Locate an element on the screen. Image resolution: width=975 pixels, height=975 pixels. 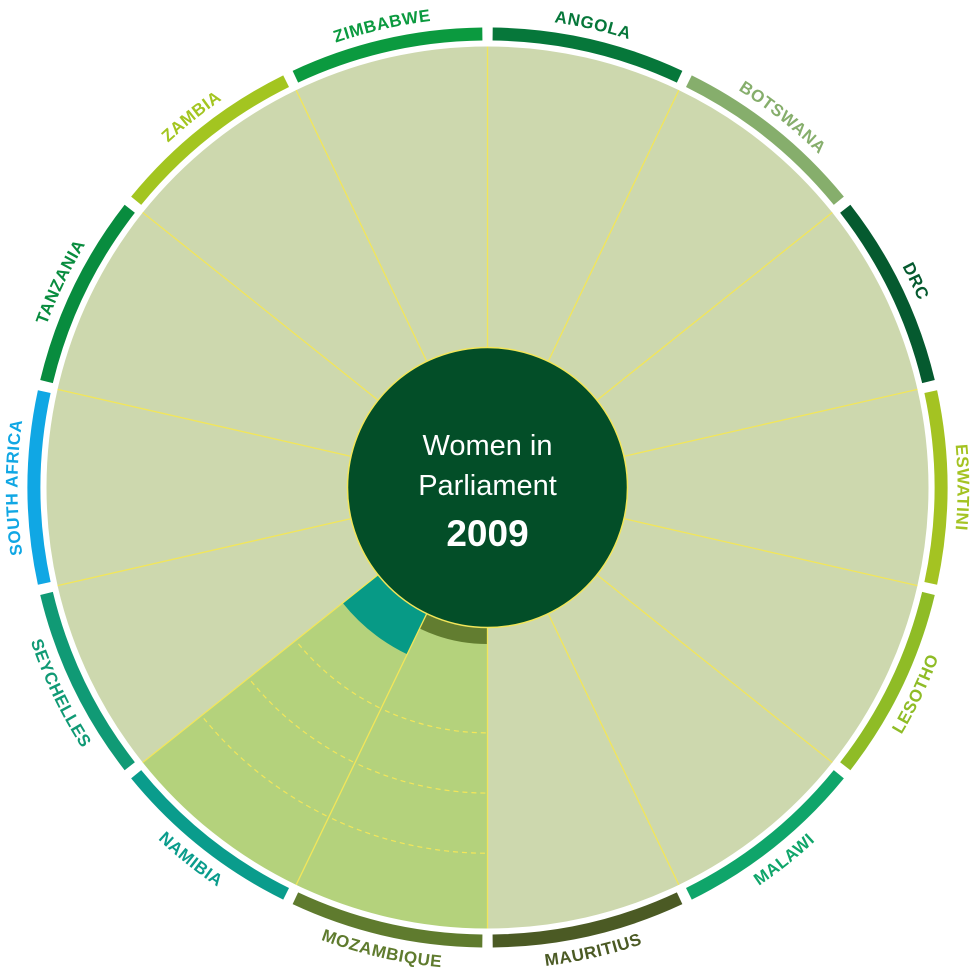
ring-segment-zimbabwe is located at coordinates (387, 55).